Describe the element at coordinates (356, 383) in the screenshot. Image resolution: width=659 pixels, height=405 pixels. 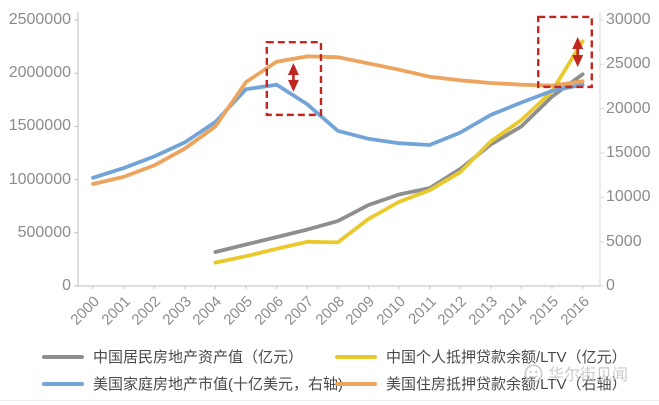
I see `legend-swatch-orange` at that location.